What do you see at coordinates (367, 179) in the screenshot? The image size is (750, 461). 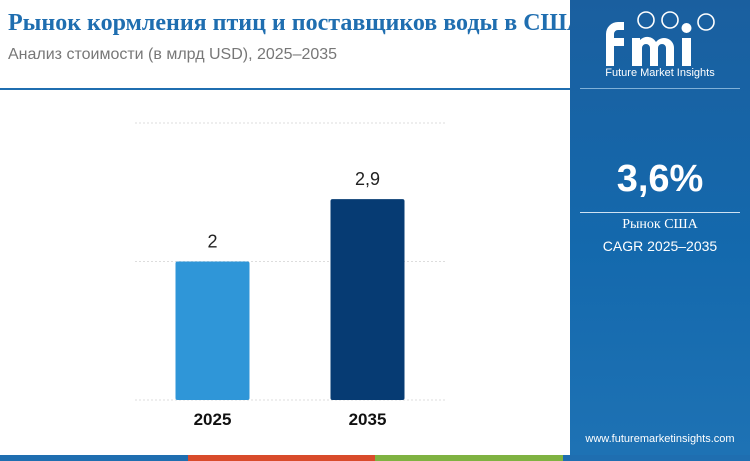 I see `data-label: 2,9` at bounding box center [367, 179].